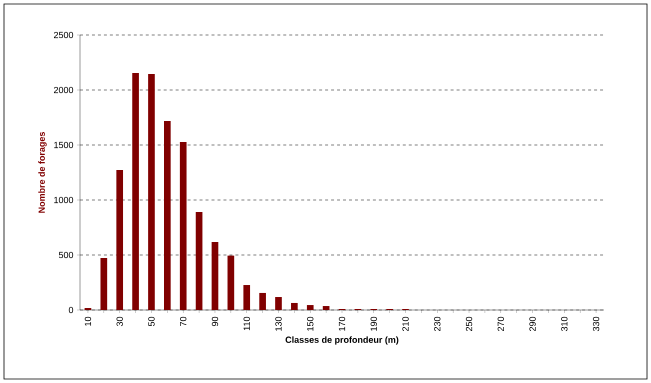 This screenshot has height=383, width=651. I want to click on x-tick-label: 50, so click(151, 321).